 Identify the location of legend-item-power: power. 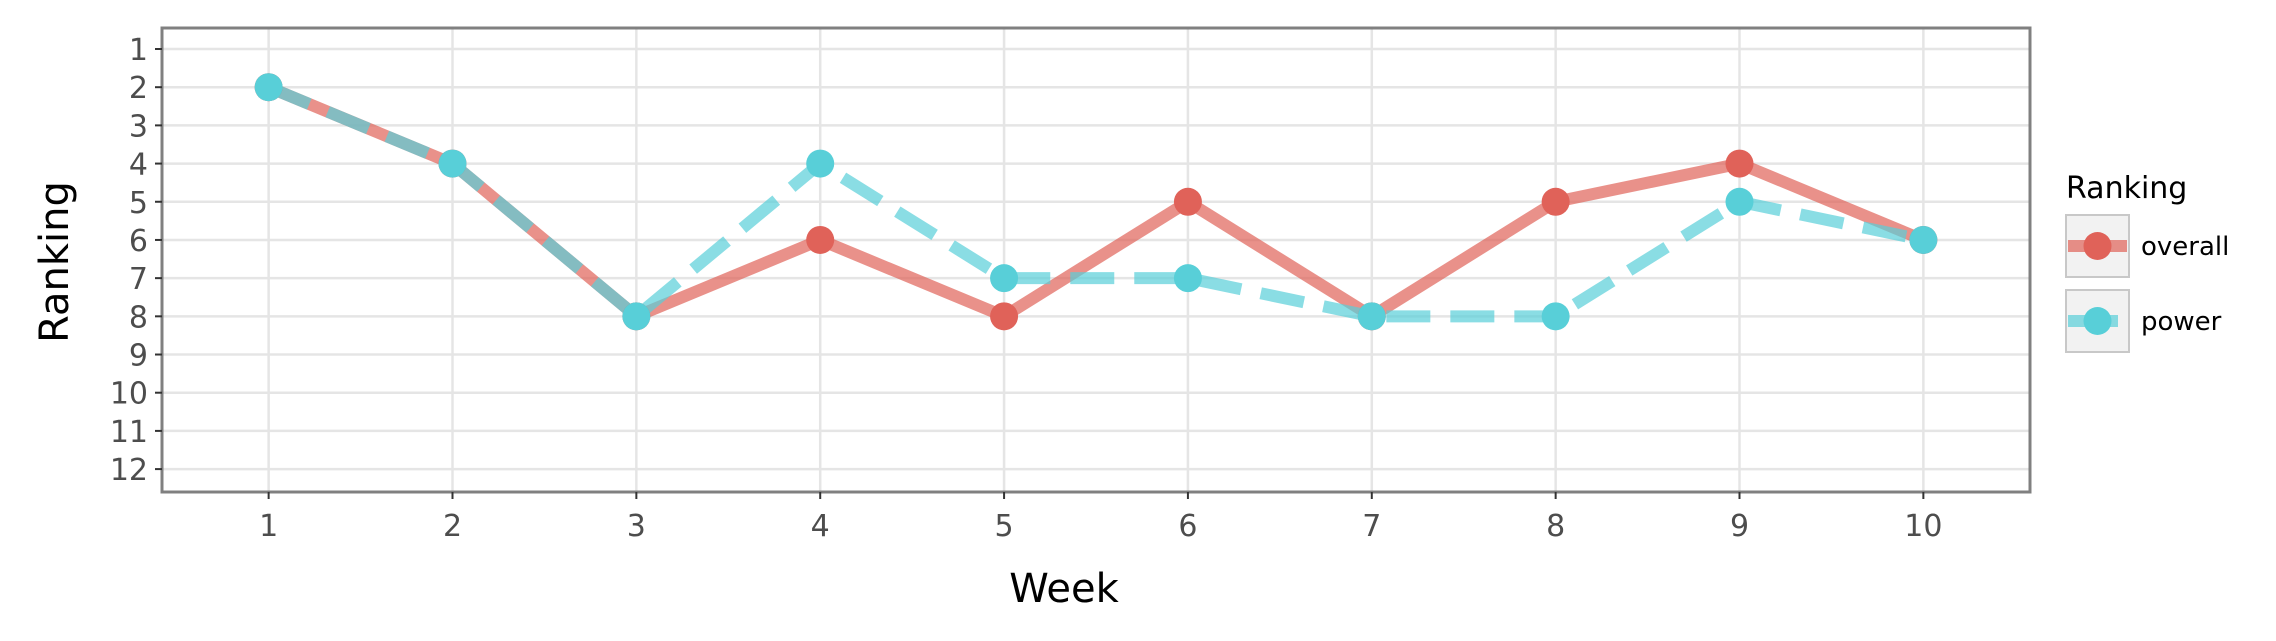
(2143, 321).